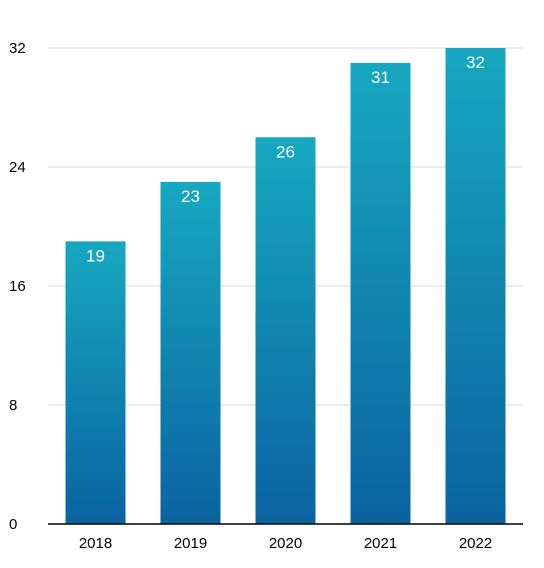 The width and height of the screenshot is (544, 568). Describe the element at coordinates (17, 167) in the screenshot. I see `y-tick-label: 24` at that location.